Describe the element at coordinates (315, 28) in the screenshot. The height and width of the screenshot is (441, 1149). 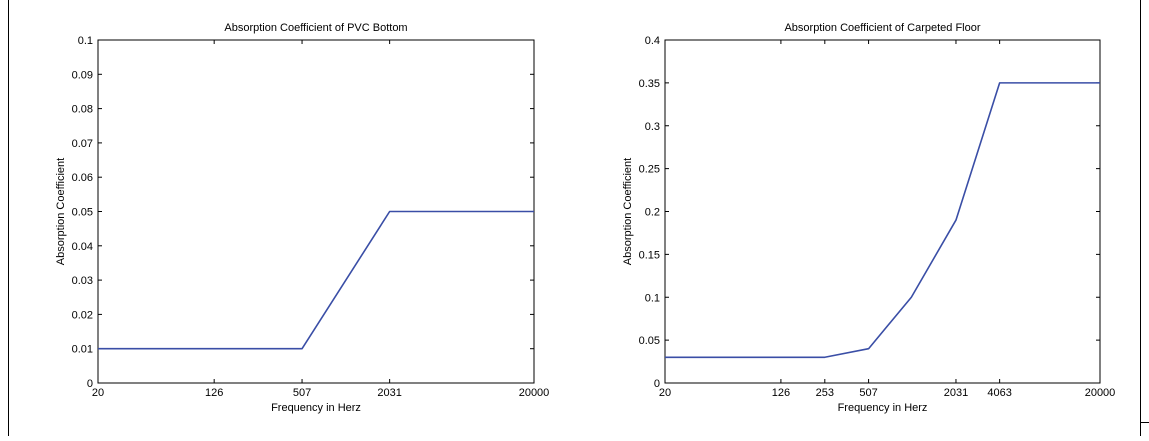
I see `chart-title: Absorption Coefficient of PVC Bottom` at that location.